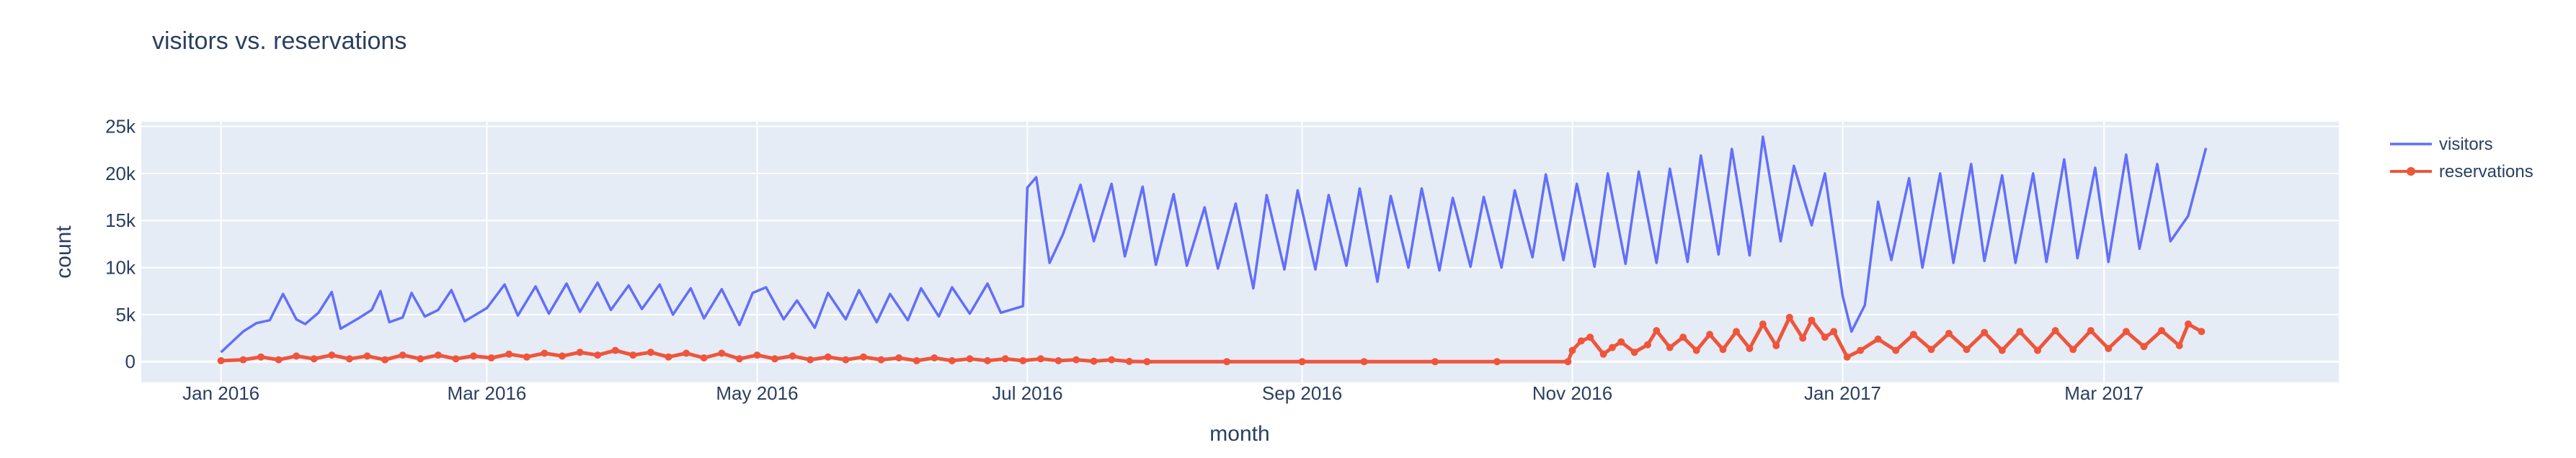 The height and width of the screenshot is (458, 2576). Describe the element at coordinates (120, 173) in the screenshot. I see `y-tick-label: 20k` at that location.